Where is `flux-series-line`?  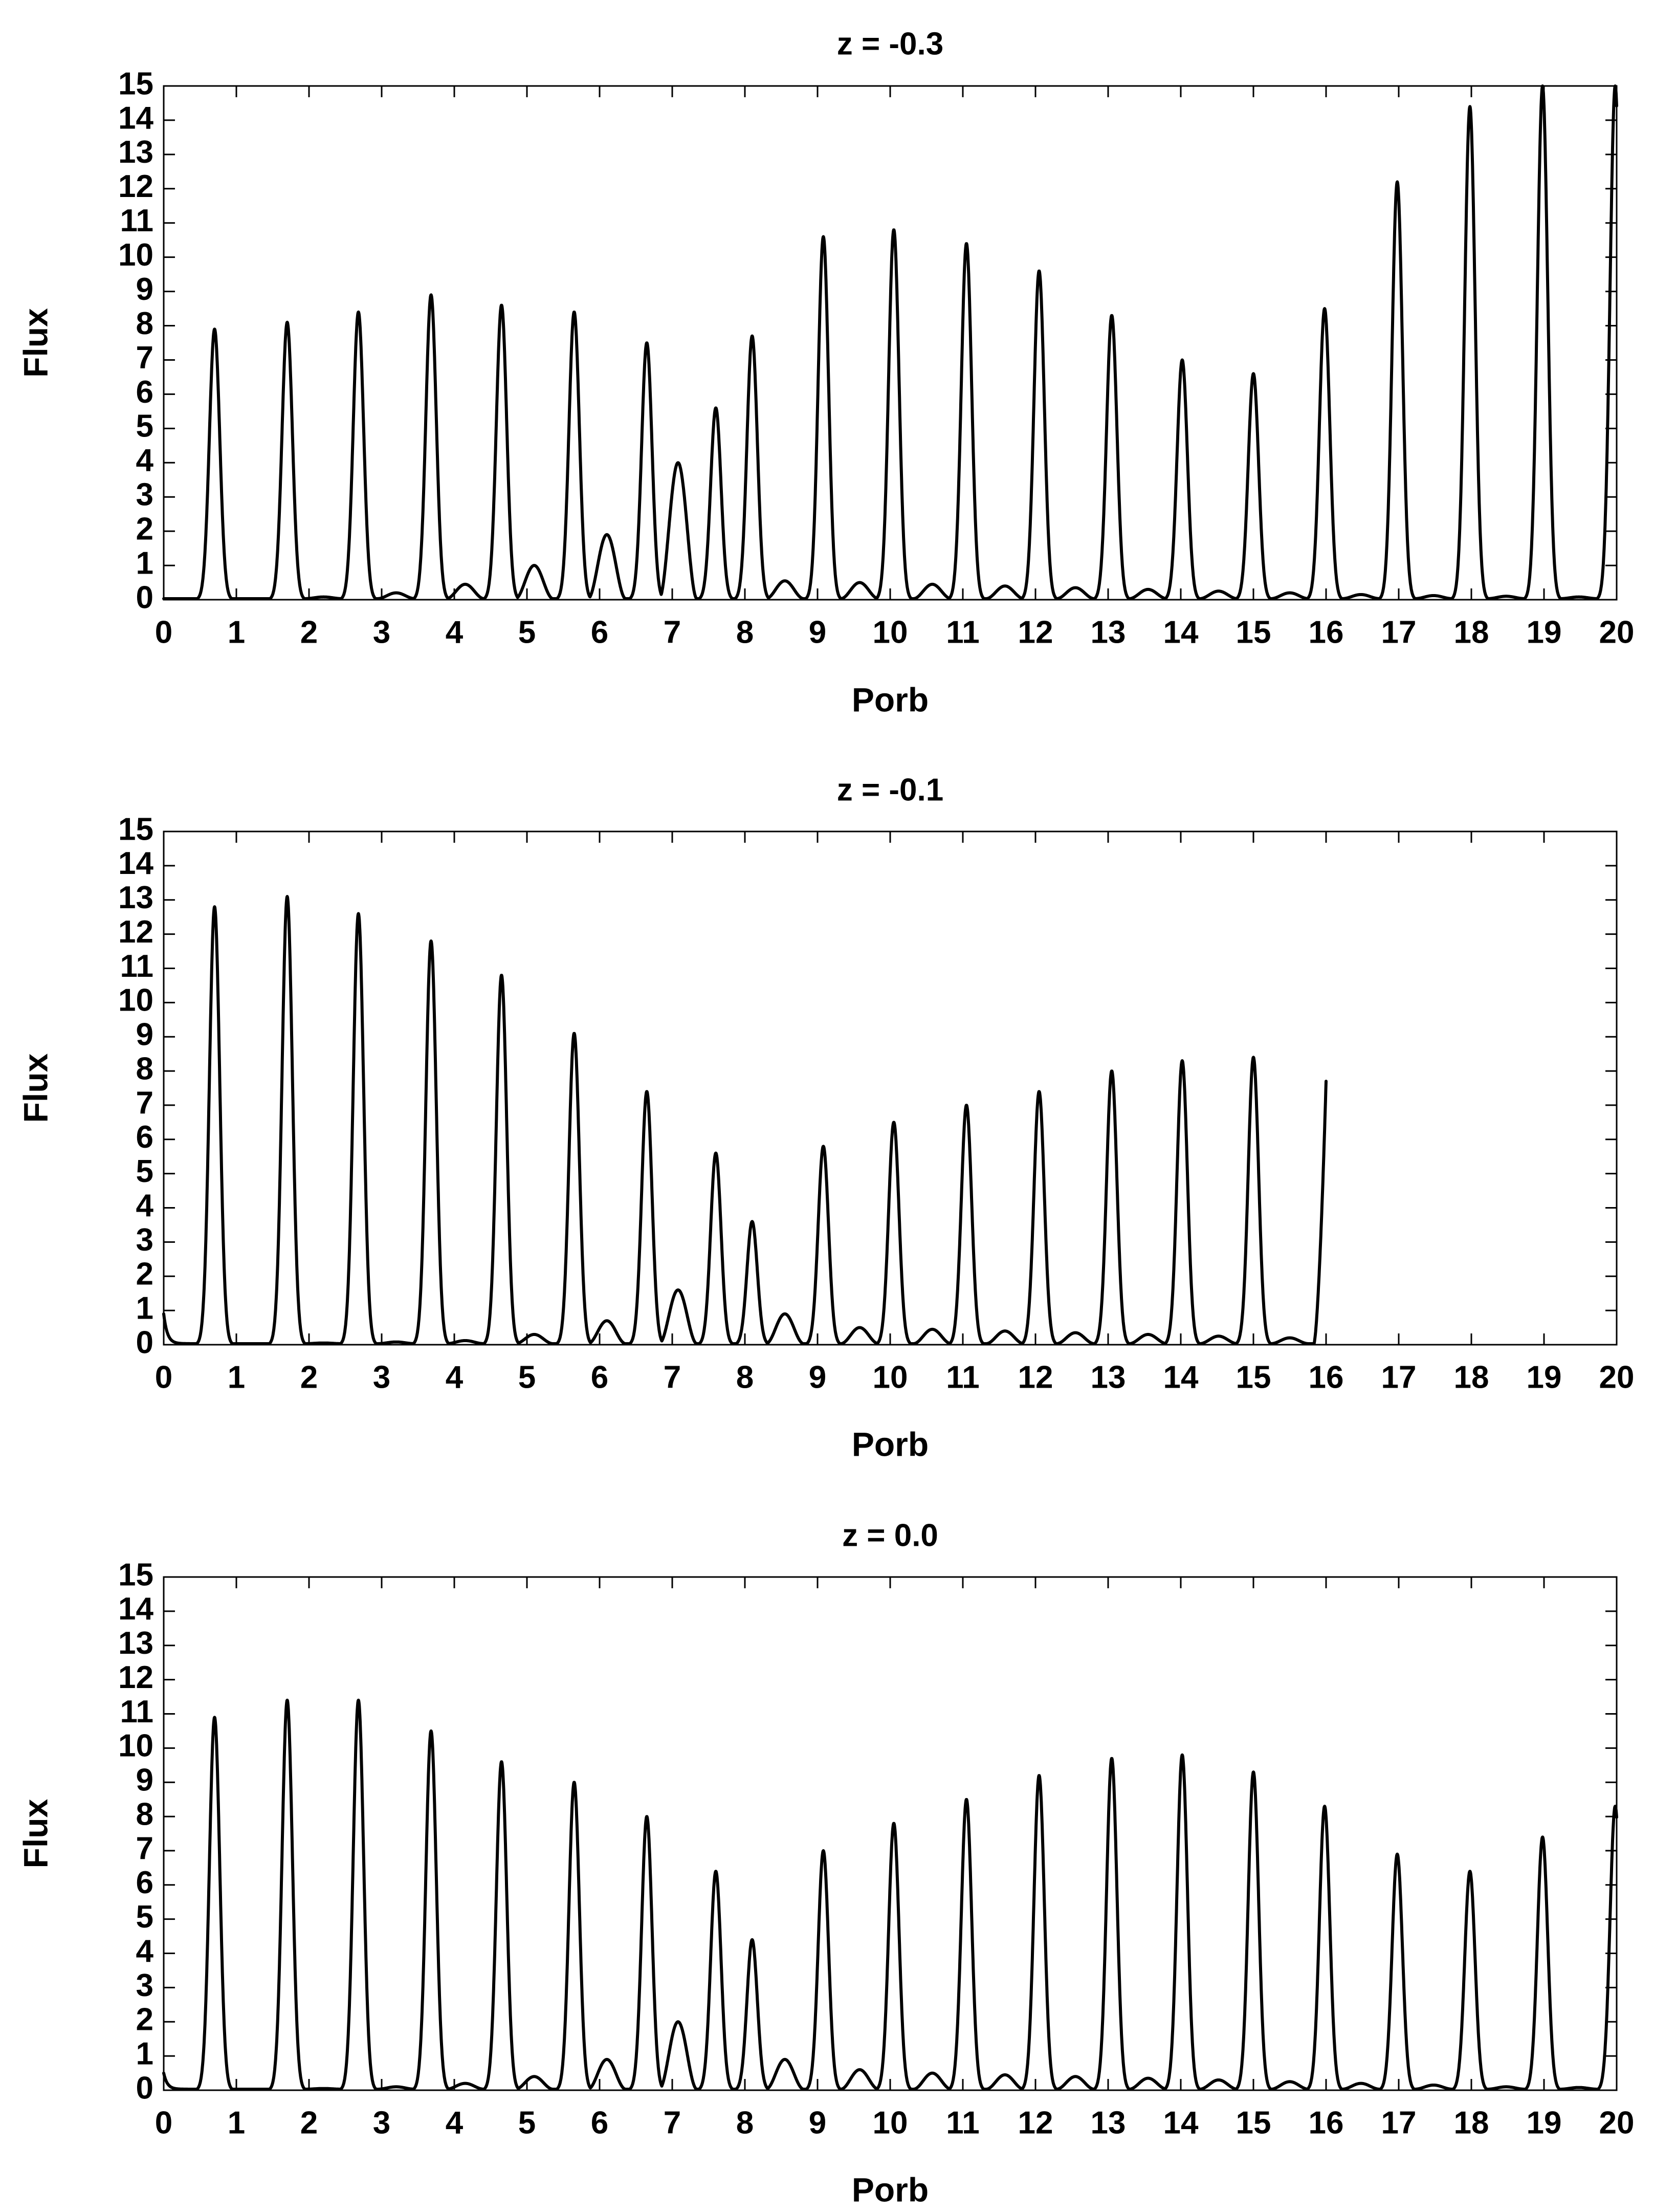 flux-series-line is located at coordinates (745, 1120).